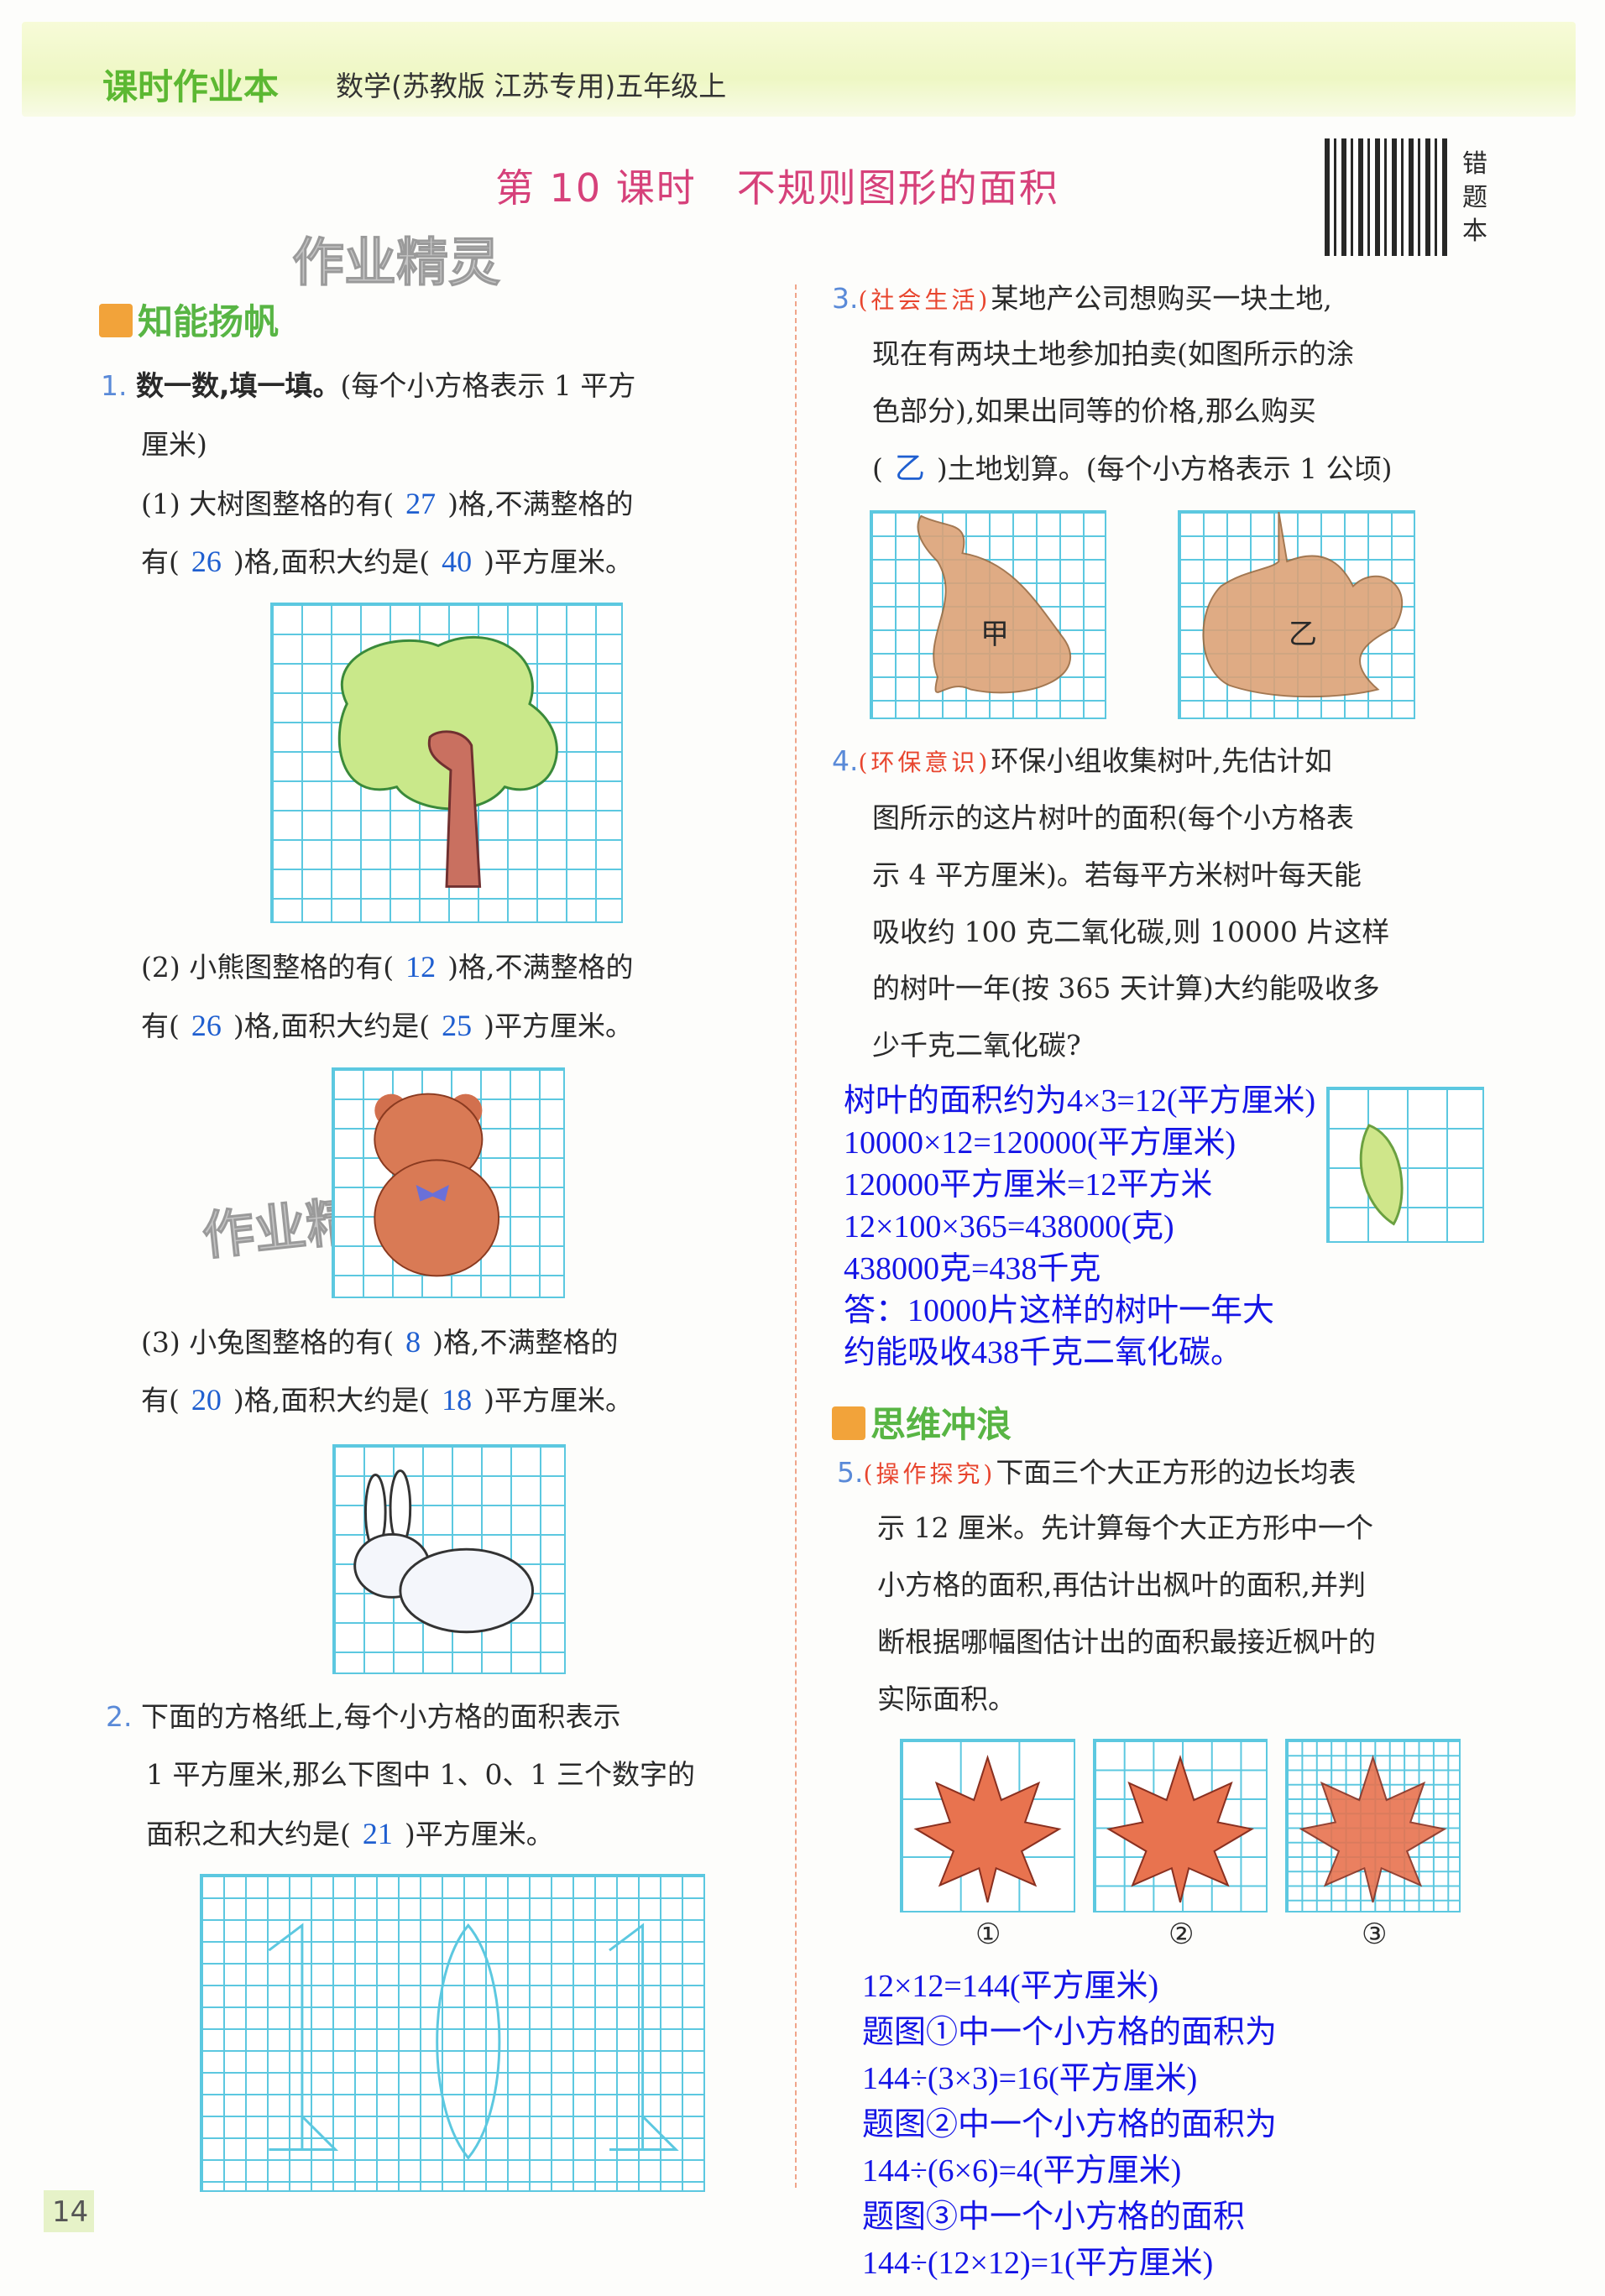 This screenshot has height=2296, width=1605. What do you see at coordinates (924, 762) in the screenshot?
I see `q-tag: (环保意识)` at bounding box center [924, 762].